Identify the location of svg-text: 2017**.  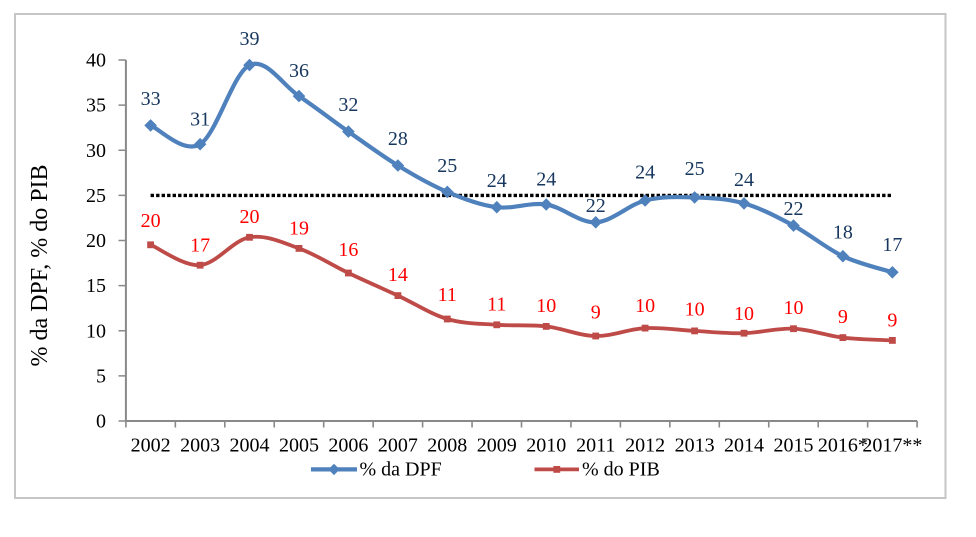
(892, 445).